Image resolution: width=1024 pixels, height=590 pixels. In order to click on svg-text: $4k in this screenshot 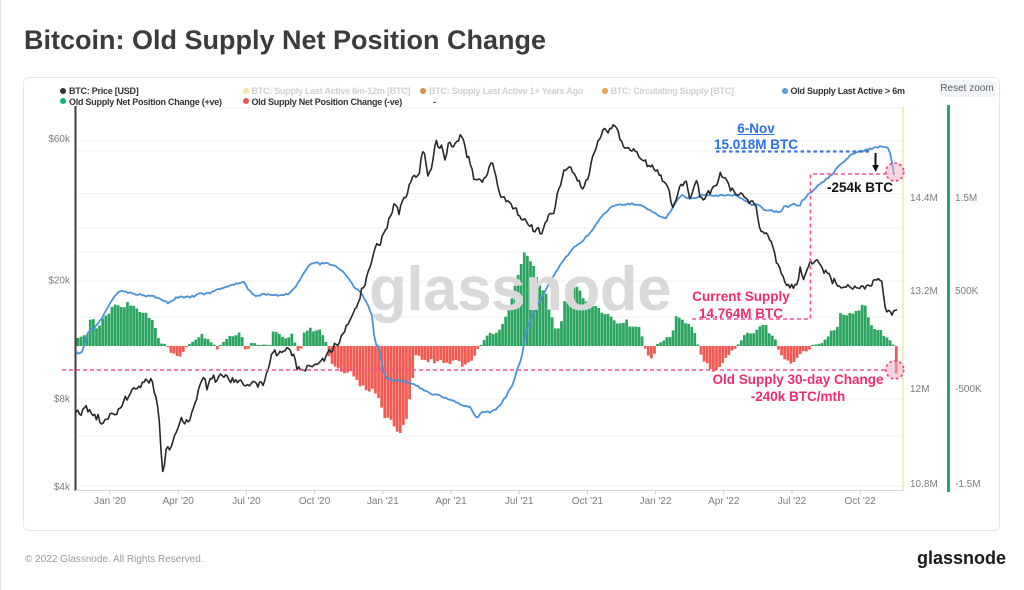, I will do `click(62, 487)`.